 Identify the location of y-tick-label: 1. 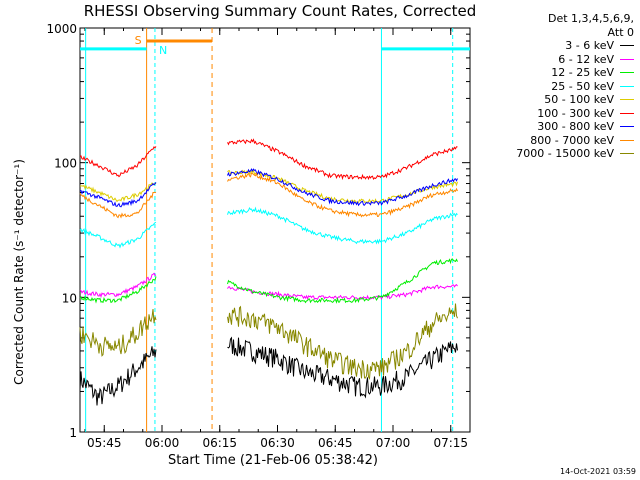
(73, 433).